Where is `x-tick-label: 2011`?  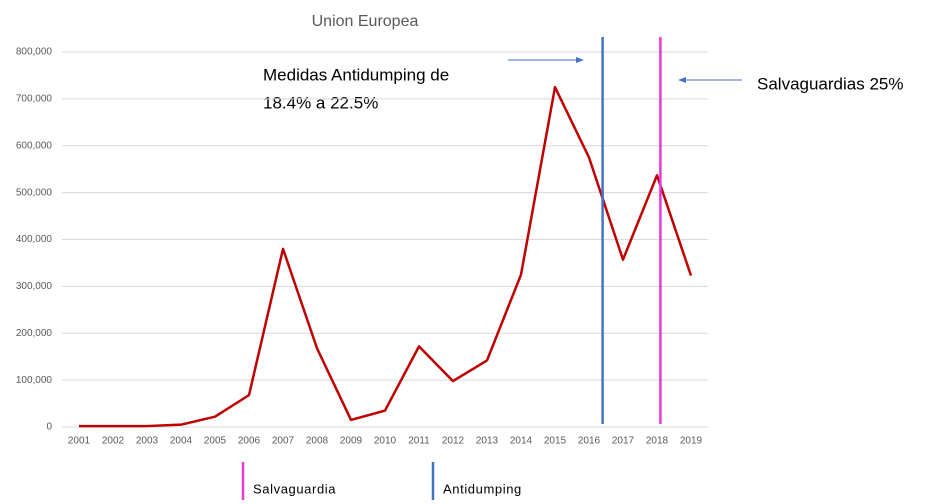
x-tick-label: 2011 is located at coordinates (419, 441).